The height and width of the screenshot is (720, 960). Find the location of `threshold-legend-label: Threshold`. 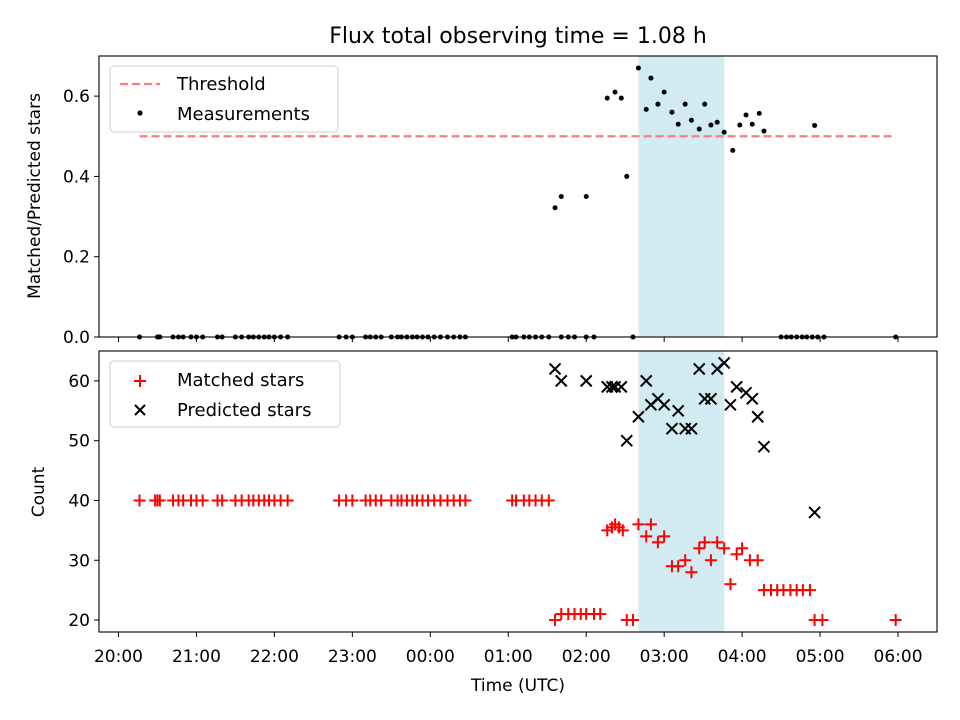

threshold-legend-label: Threshold is located at coordinates (221, 84).